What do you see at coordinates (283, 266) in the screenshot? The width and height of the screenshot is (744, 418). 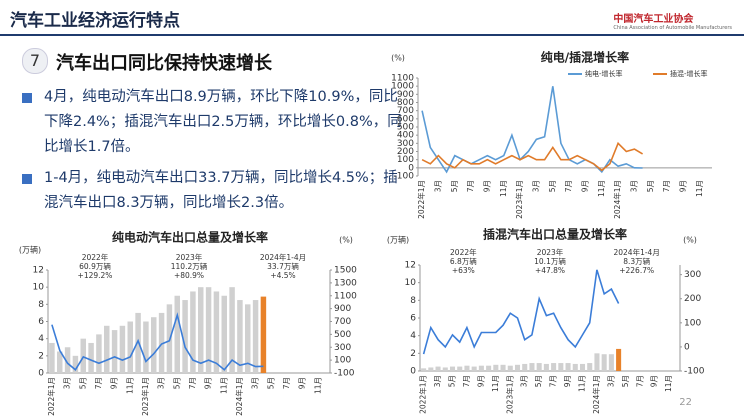 I see `annotation: 33.7万辆` at bounding box center [283, 266].